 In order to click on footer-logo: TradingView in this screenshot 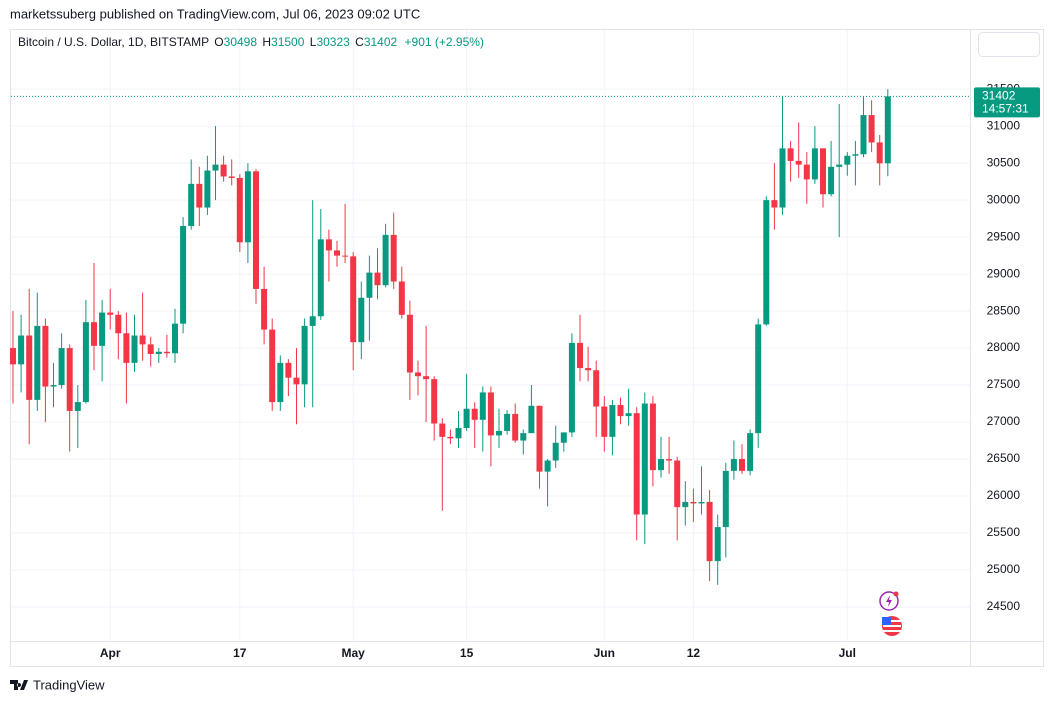, I will do `click(57, 684)`.